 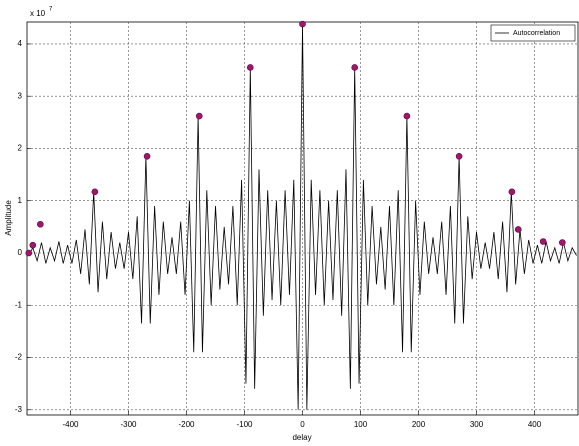 What do you see at coordinates (536, 33) in the screenshot?
I see `legend-label: Autocorrelation` at bounding box center [536, 33].